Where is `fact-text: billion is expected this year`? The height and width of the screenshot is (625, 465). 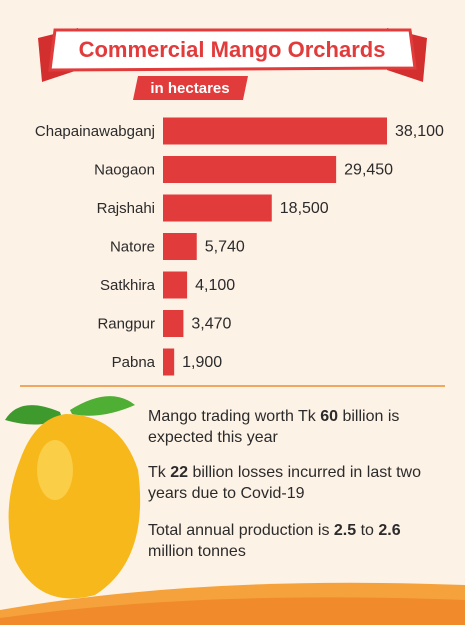 fact-text: billion is expected this year is located at coordinates (274, 427).